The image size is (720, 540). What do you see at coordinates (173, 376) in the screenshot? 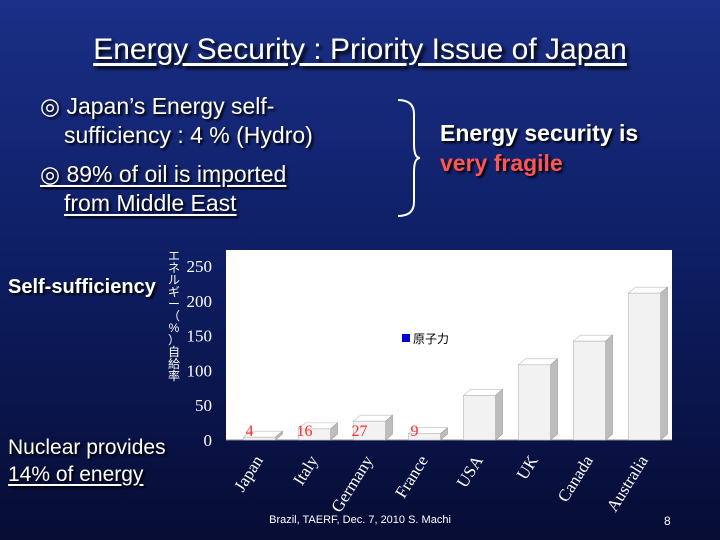
I see `y-axis-char: 率` at bounding box center [173, 376].